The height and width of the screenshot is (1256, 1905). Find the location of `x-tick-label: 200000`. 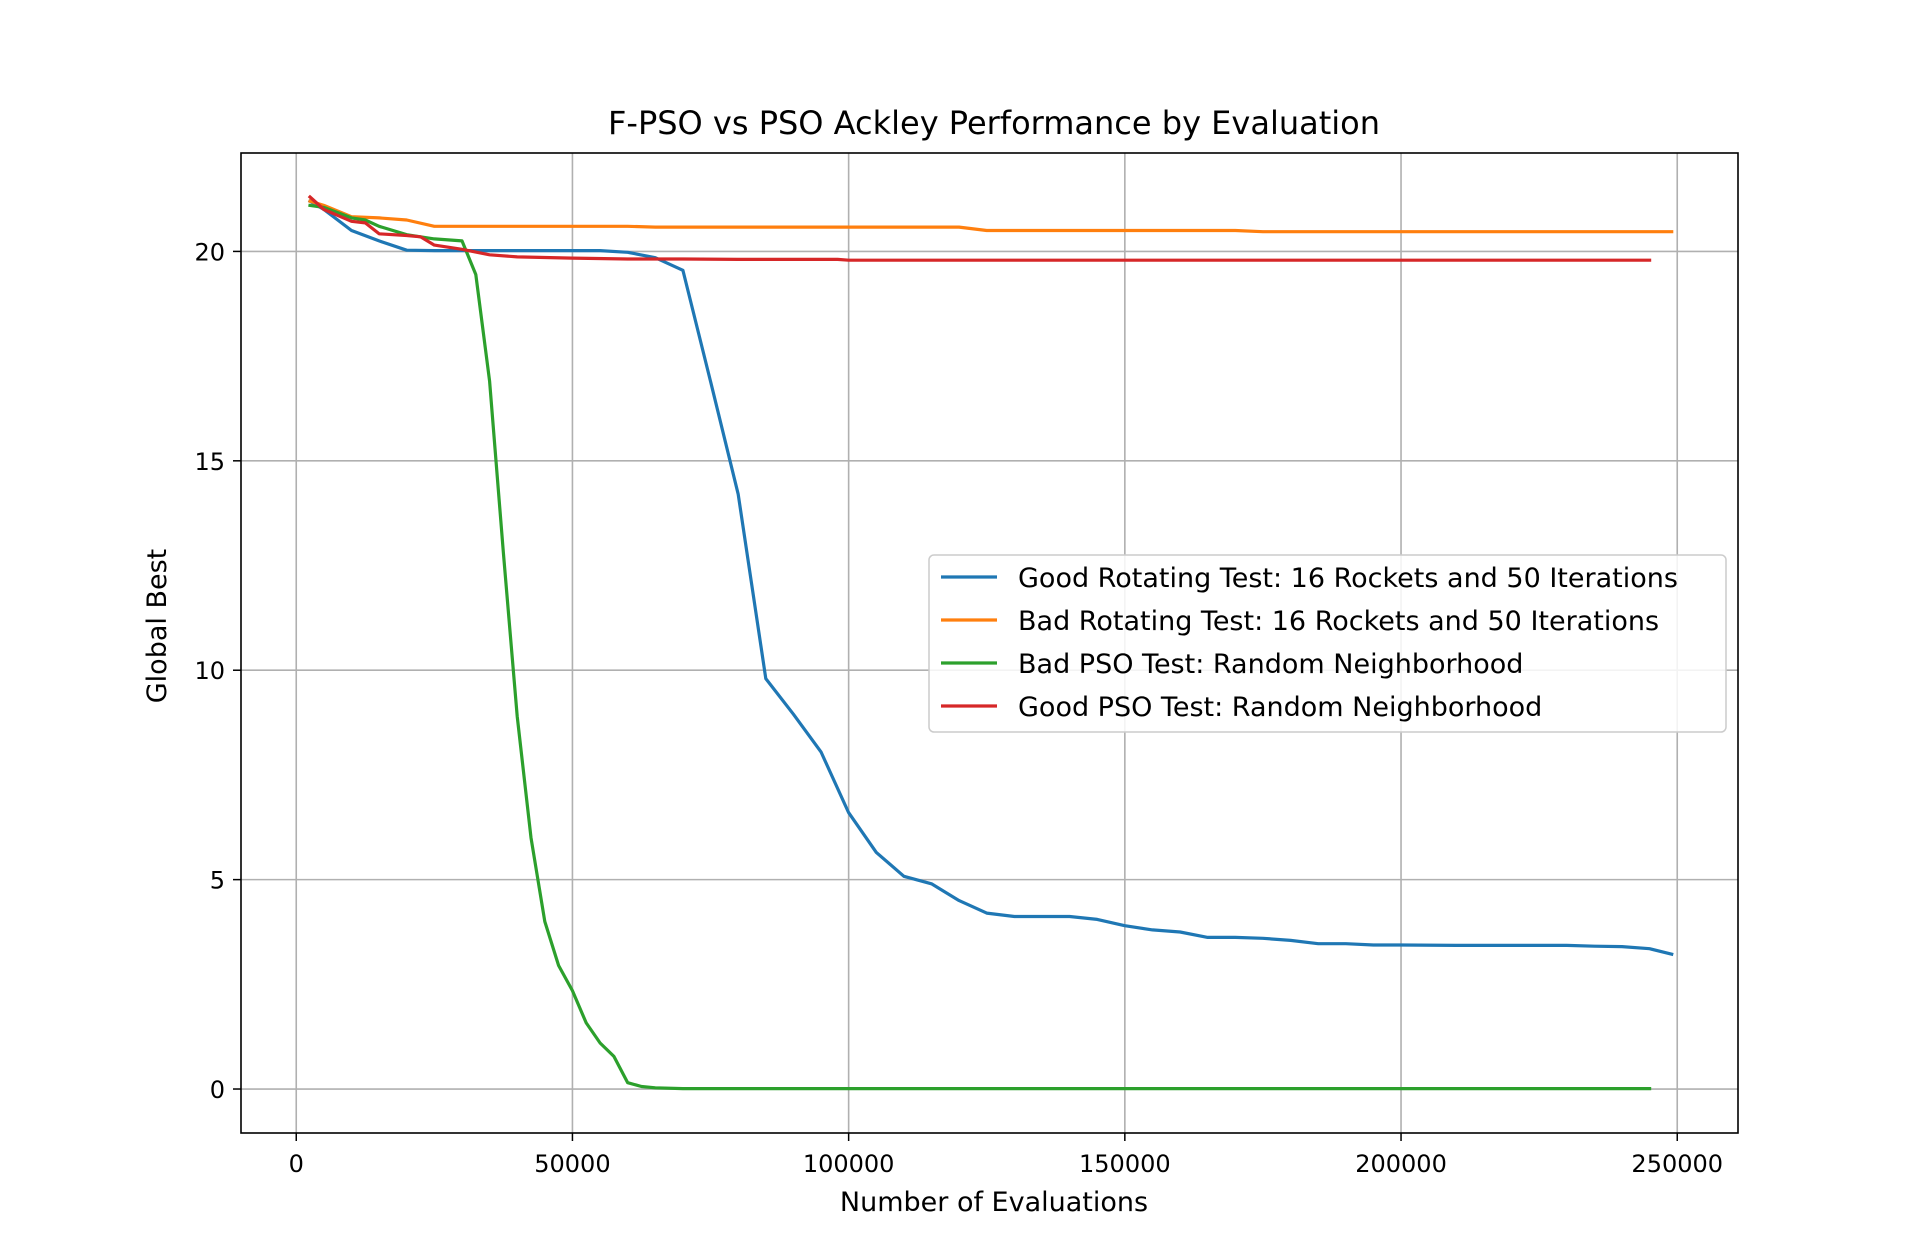

x-tick-label: 200000 is located at coordinates (1401, 1164).